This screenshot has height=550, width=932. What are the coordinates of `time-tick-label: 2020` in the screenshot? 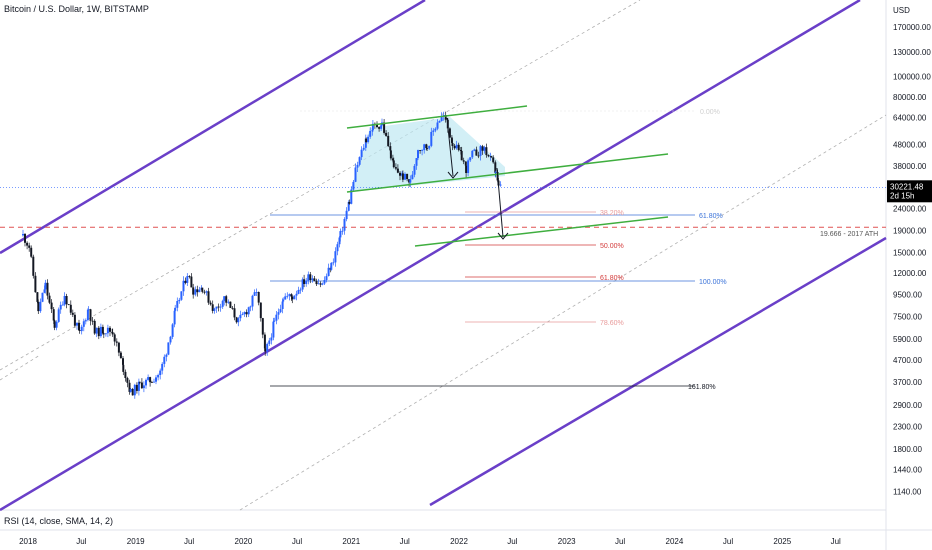 It's located at (244, 541).